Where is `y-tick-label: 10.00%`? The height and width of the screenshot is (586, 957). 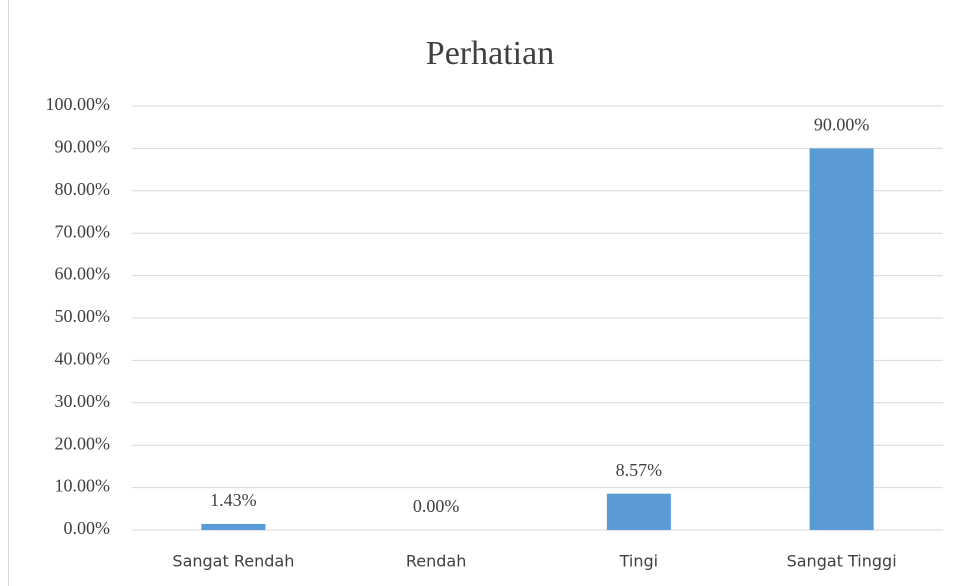 y-tick-label: 10.00% is located at coordinates (83, 486).